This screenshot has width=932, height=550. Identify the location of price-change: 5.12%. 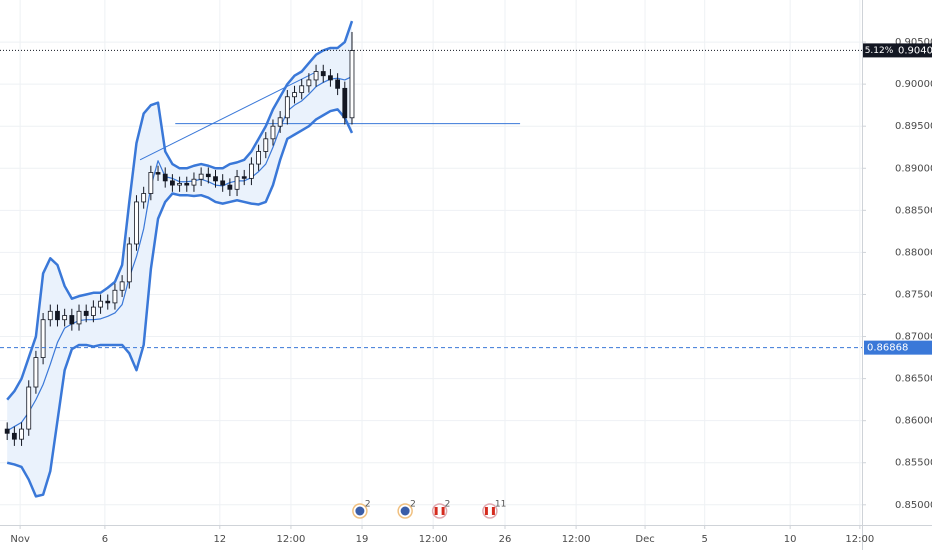
(879, 51).